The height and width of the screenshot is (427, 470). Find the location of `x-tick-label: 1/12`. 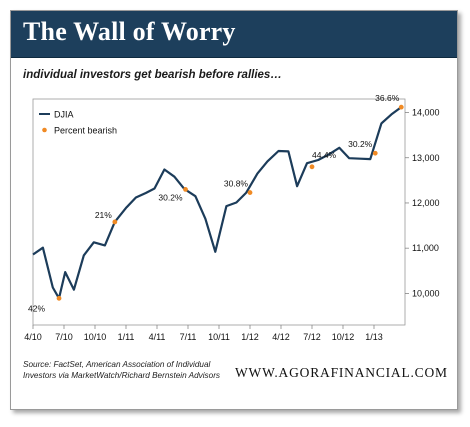

x-tick-label: 1/12 is located at coordinates (250, 337).